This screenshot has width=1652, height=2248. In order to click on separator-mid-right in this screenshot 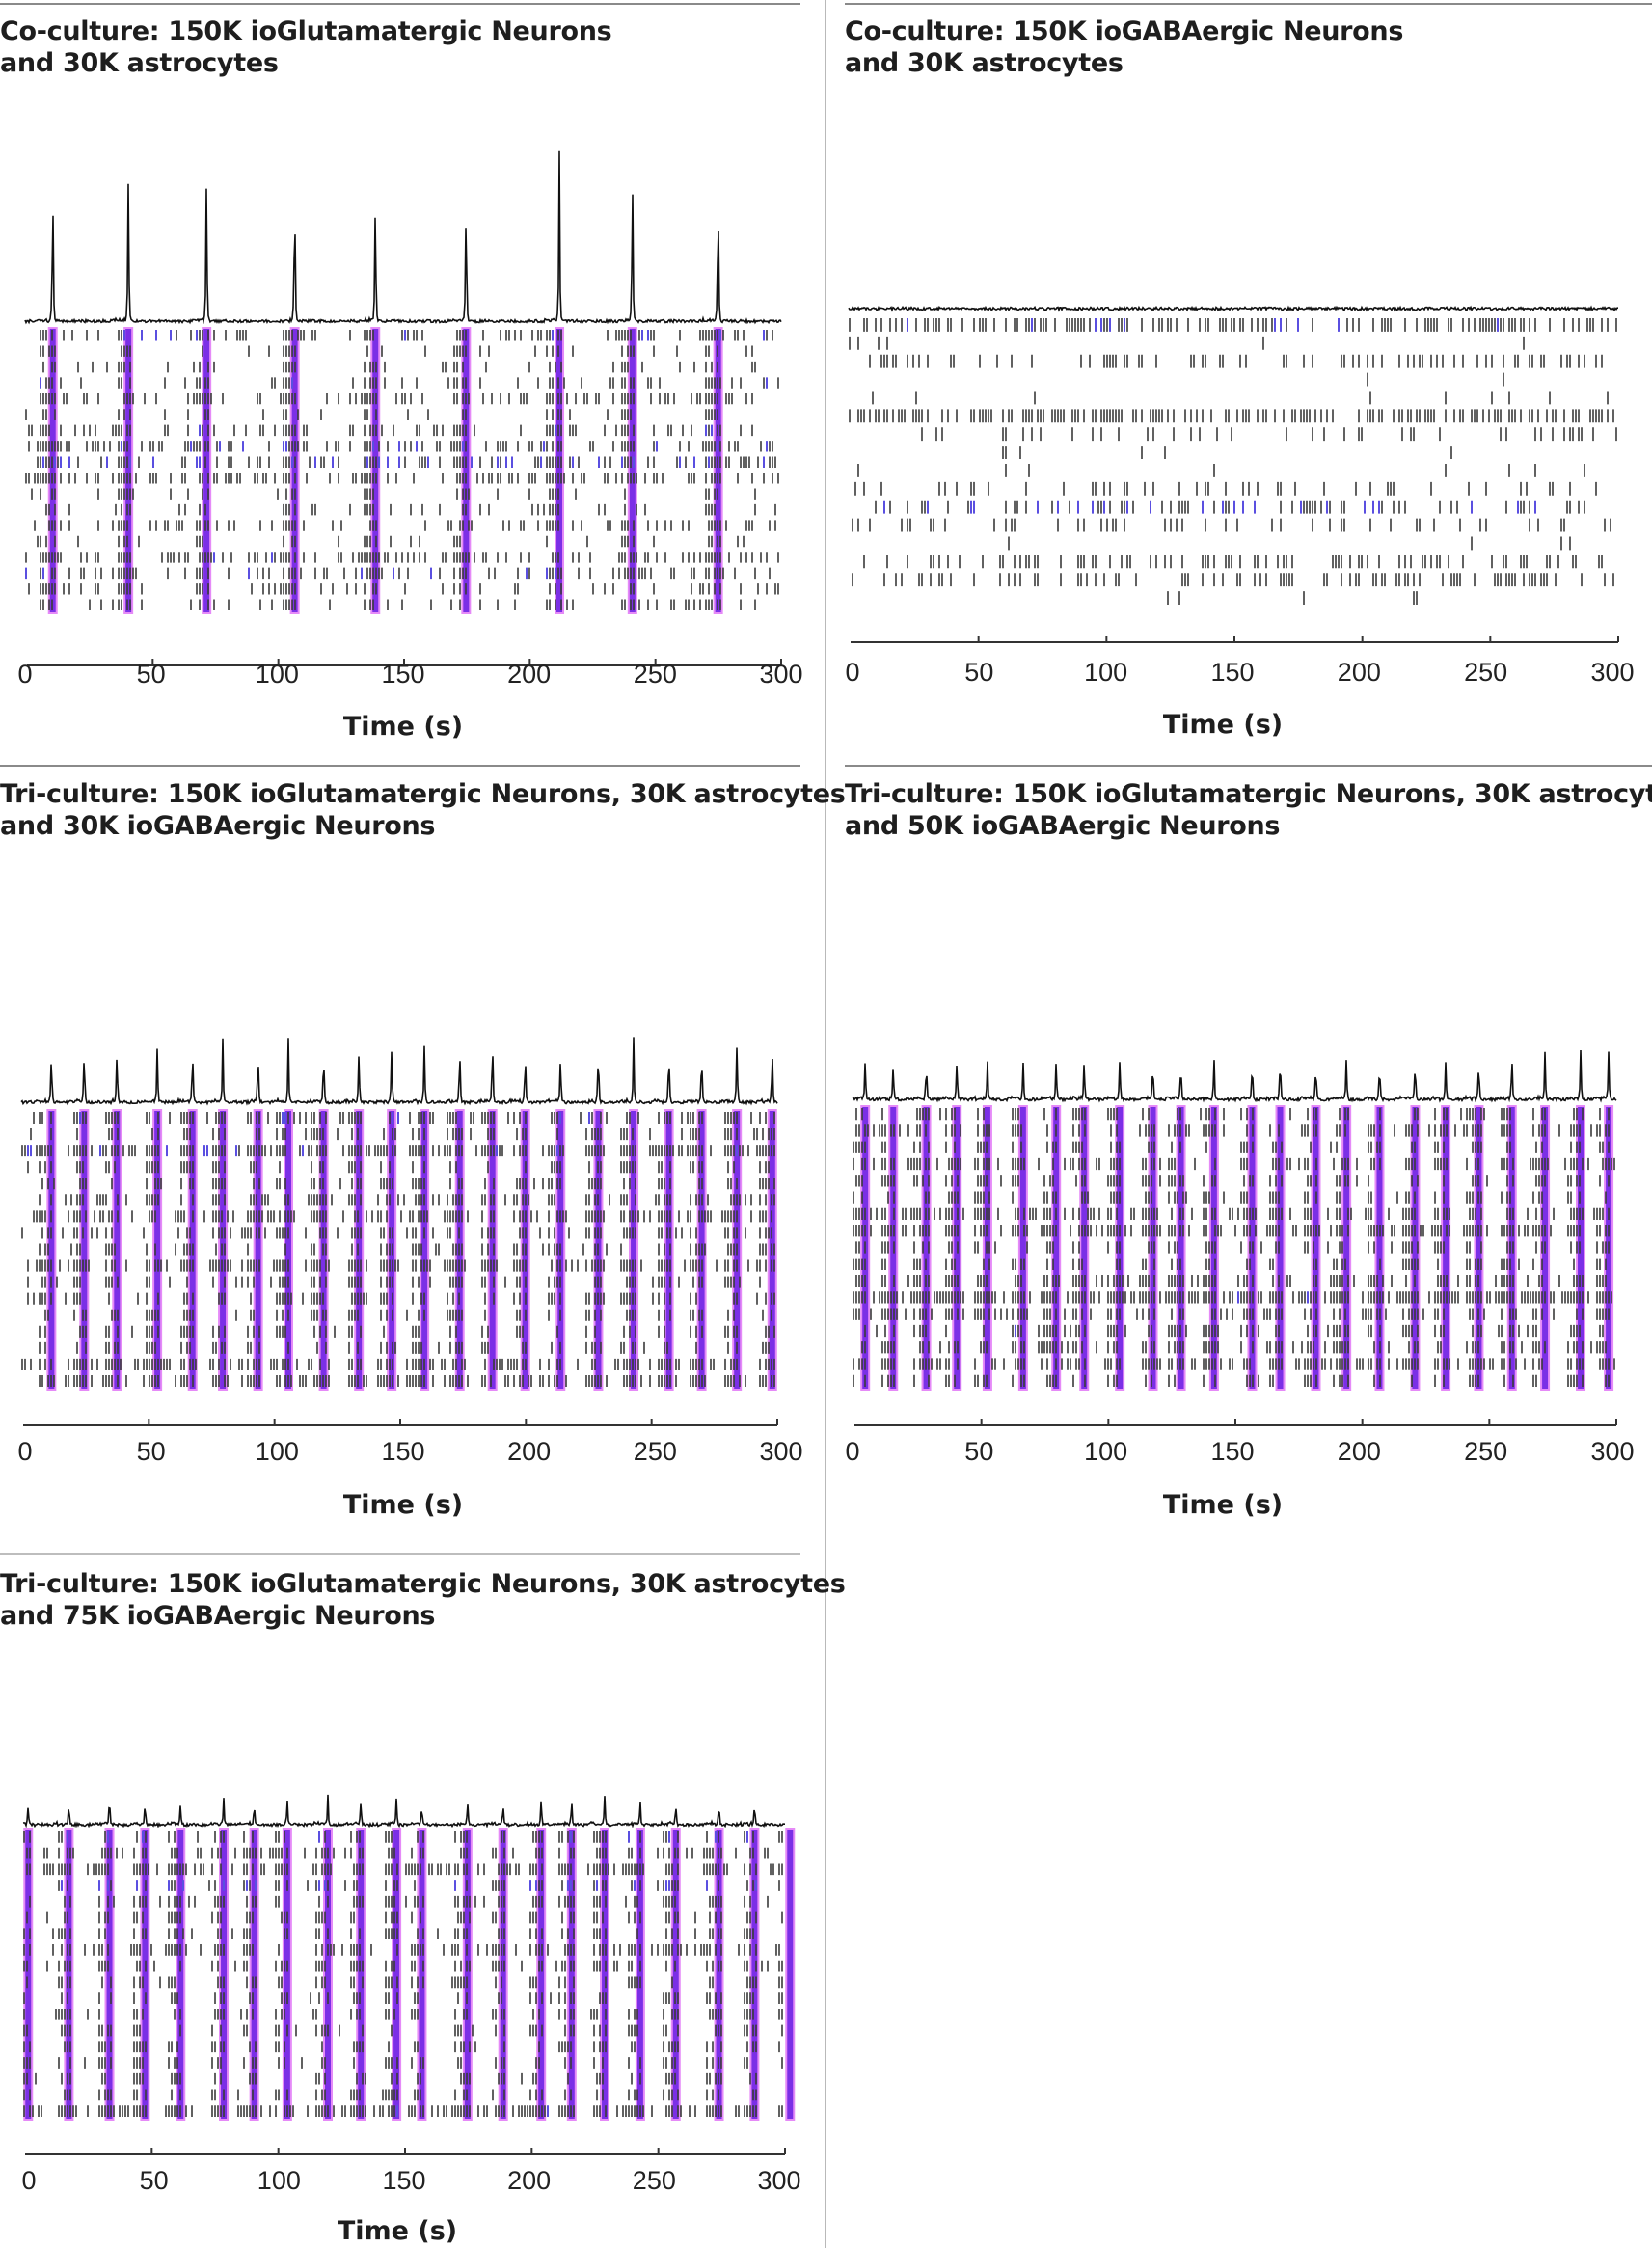, I will do `click(1248, 766)`.